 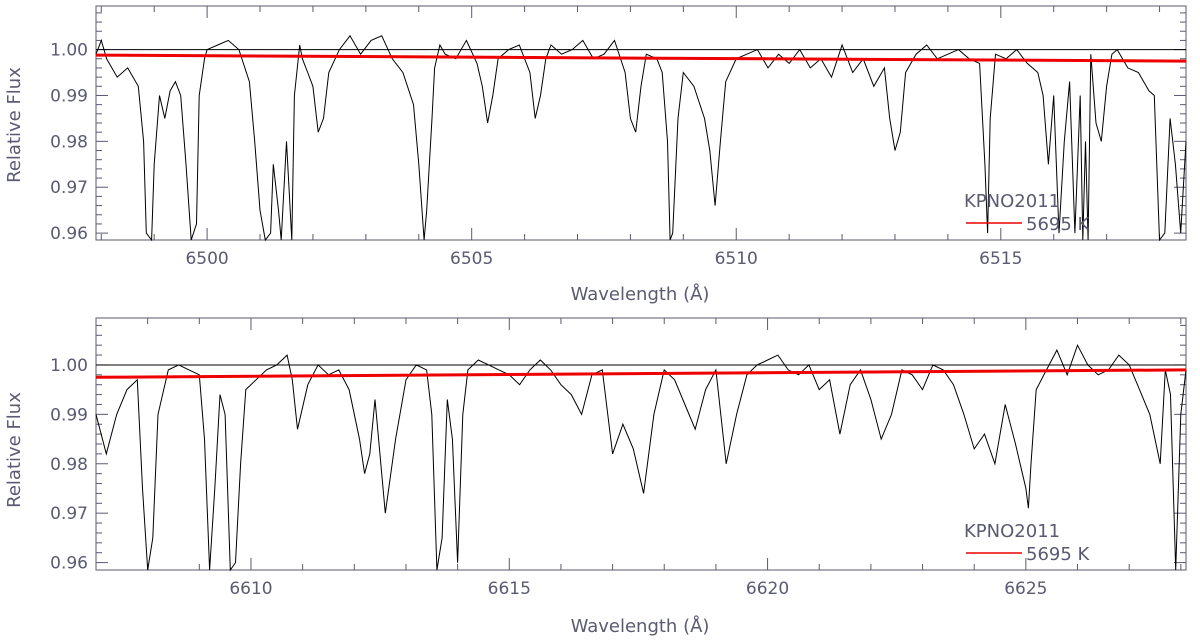 I want to click on top-legend-title: KPNO2011, so click(x=1012, y=201).